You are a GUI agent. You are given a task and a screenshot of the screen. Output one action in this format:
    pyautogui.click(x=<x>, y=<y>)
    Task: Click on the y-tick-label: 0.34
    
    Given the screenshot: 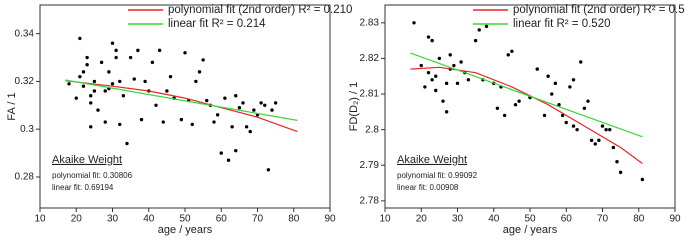 What is the action you would take?
    pyautogui.click(x=25, y=33)
    